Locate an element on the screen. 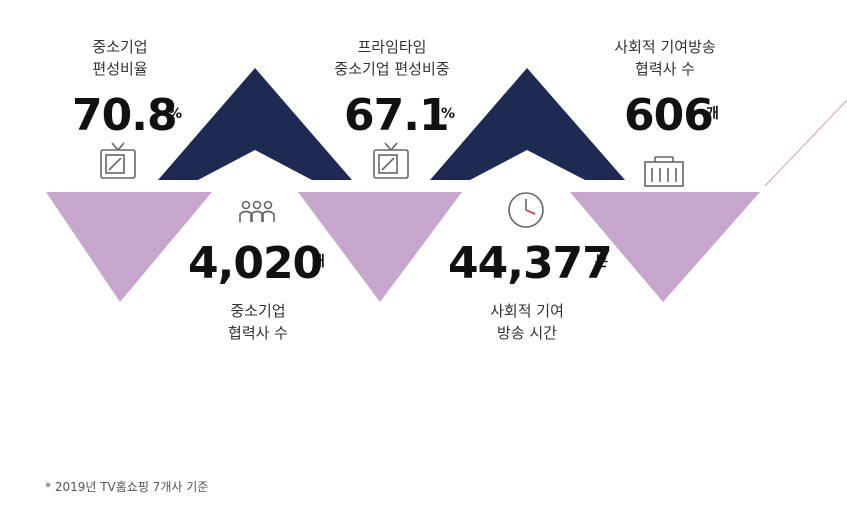  stat-value: 67.1 is located at coordinates (396, 115).